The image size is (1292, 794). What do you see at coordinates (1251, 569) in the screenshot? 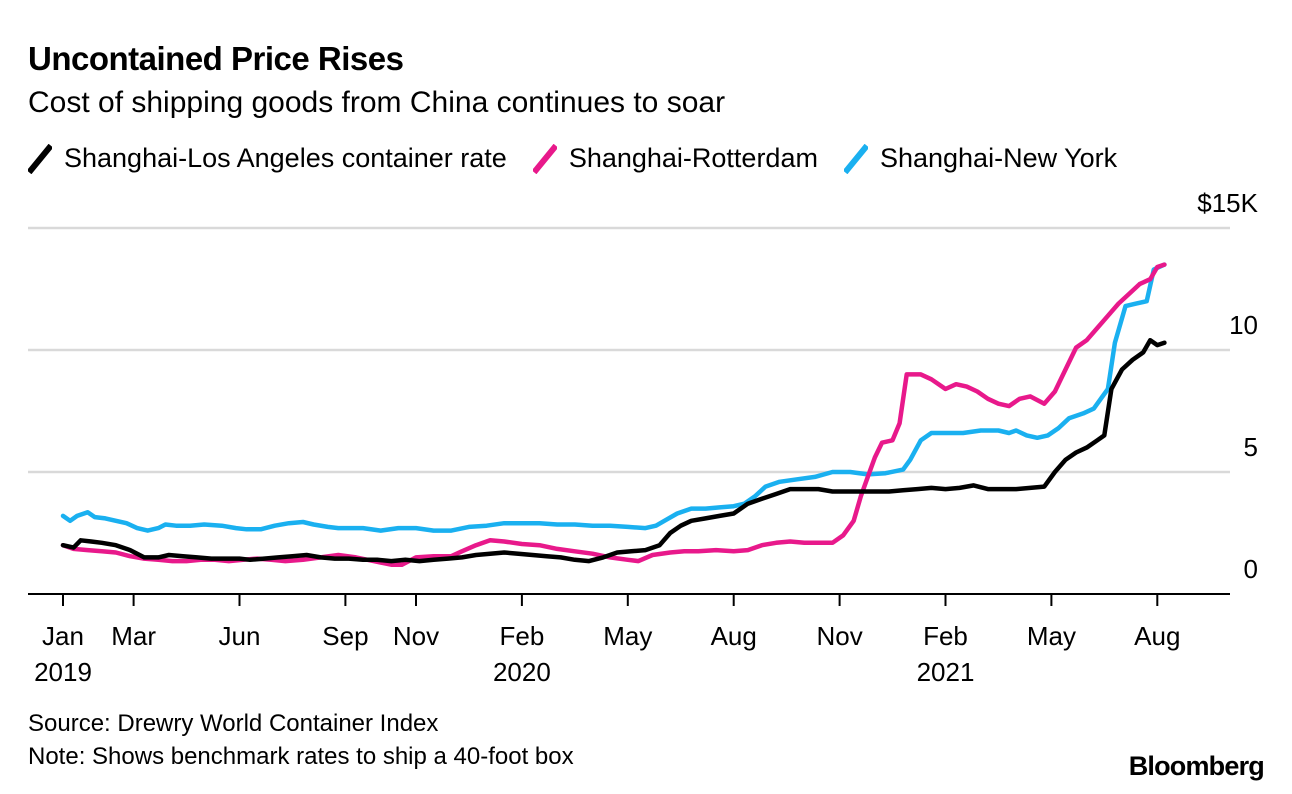
I see `y-tick-label: 0` at bounding box center [1251, 569].